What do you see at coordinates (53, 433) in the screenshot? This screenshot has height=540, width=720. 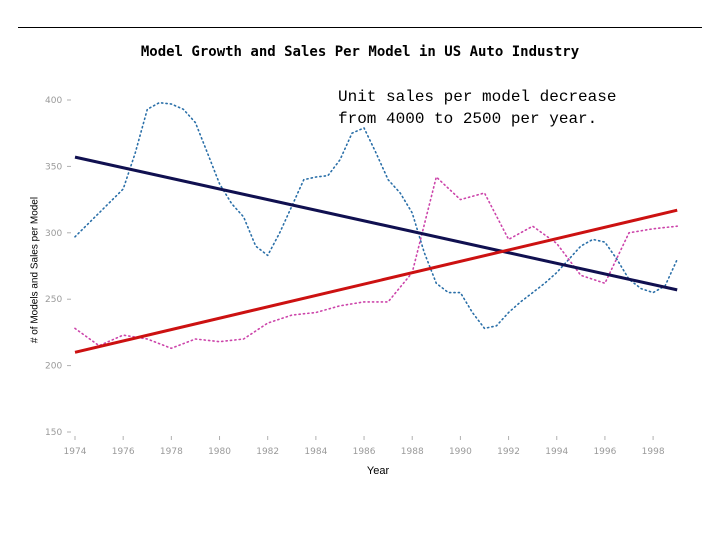 I see `y-tick-label: 150` at bounding box center [53, 433].